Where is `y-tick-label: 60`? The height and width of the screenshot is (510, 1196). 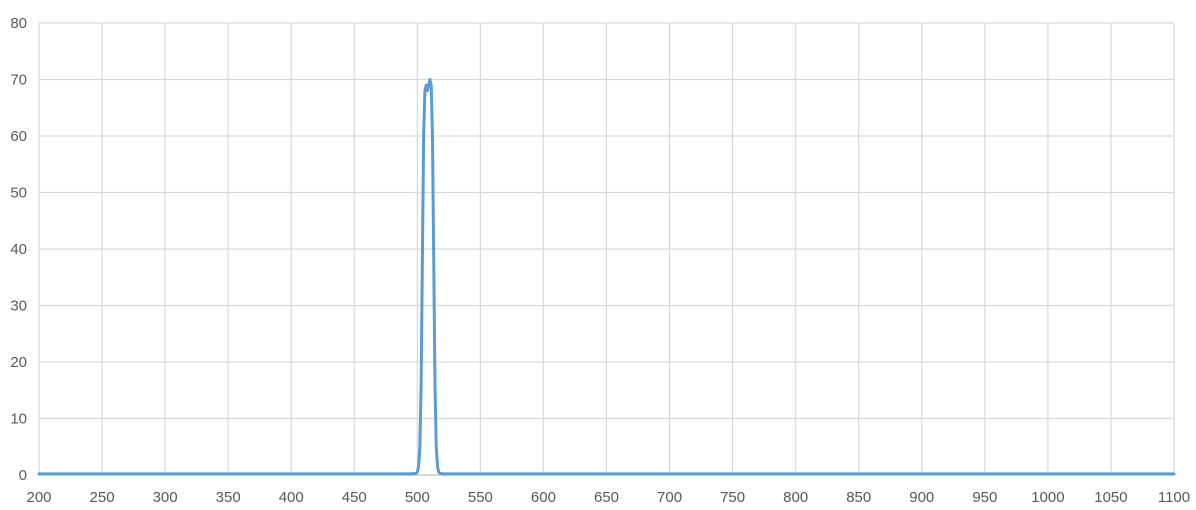
y-tick-label: 60 is located at coordinates (18, 136).